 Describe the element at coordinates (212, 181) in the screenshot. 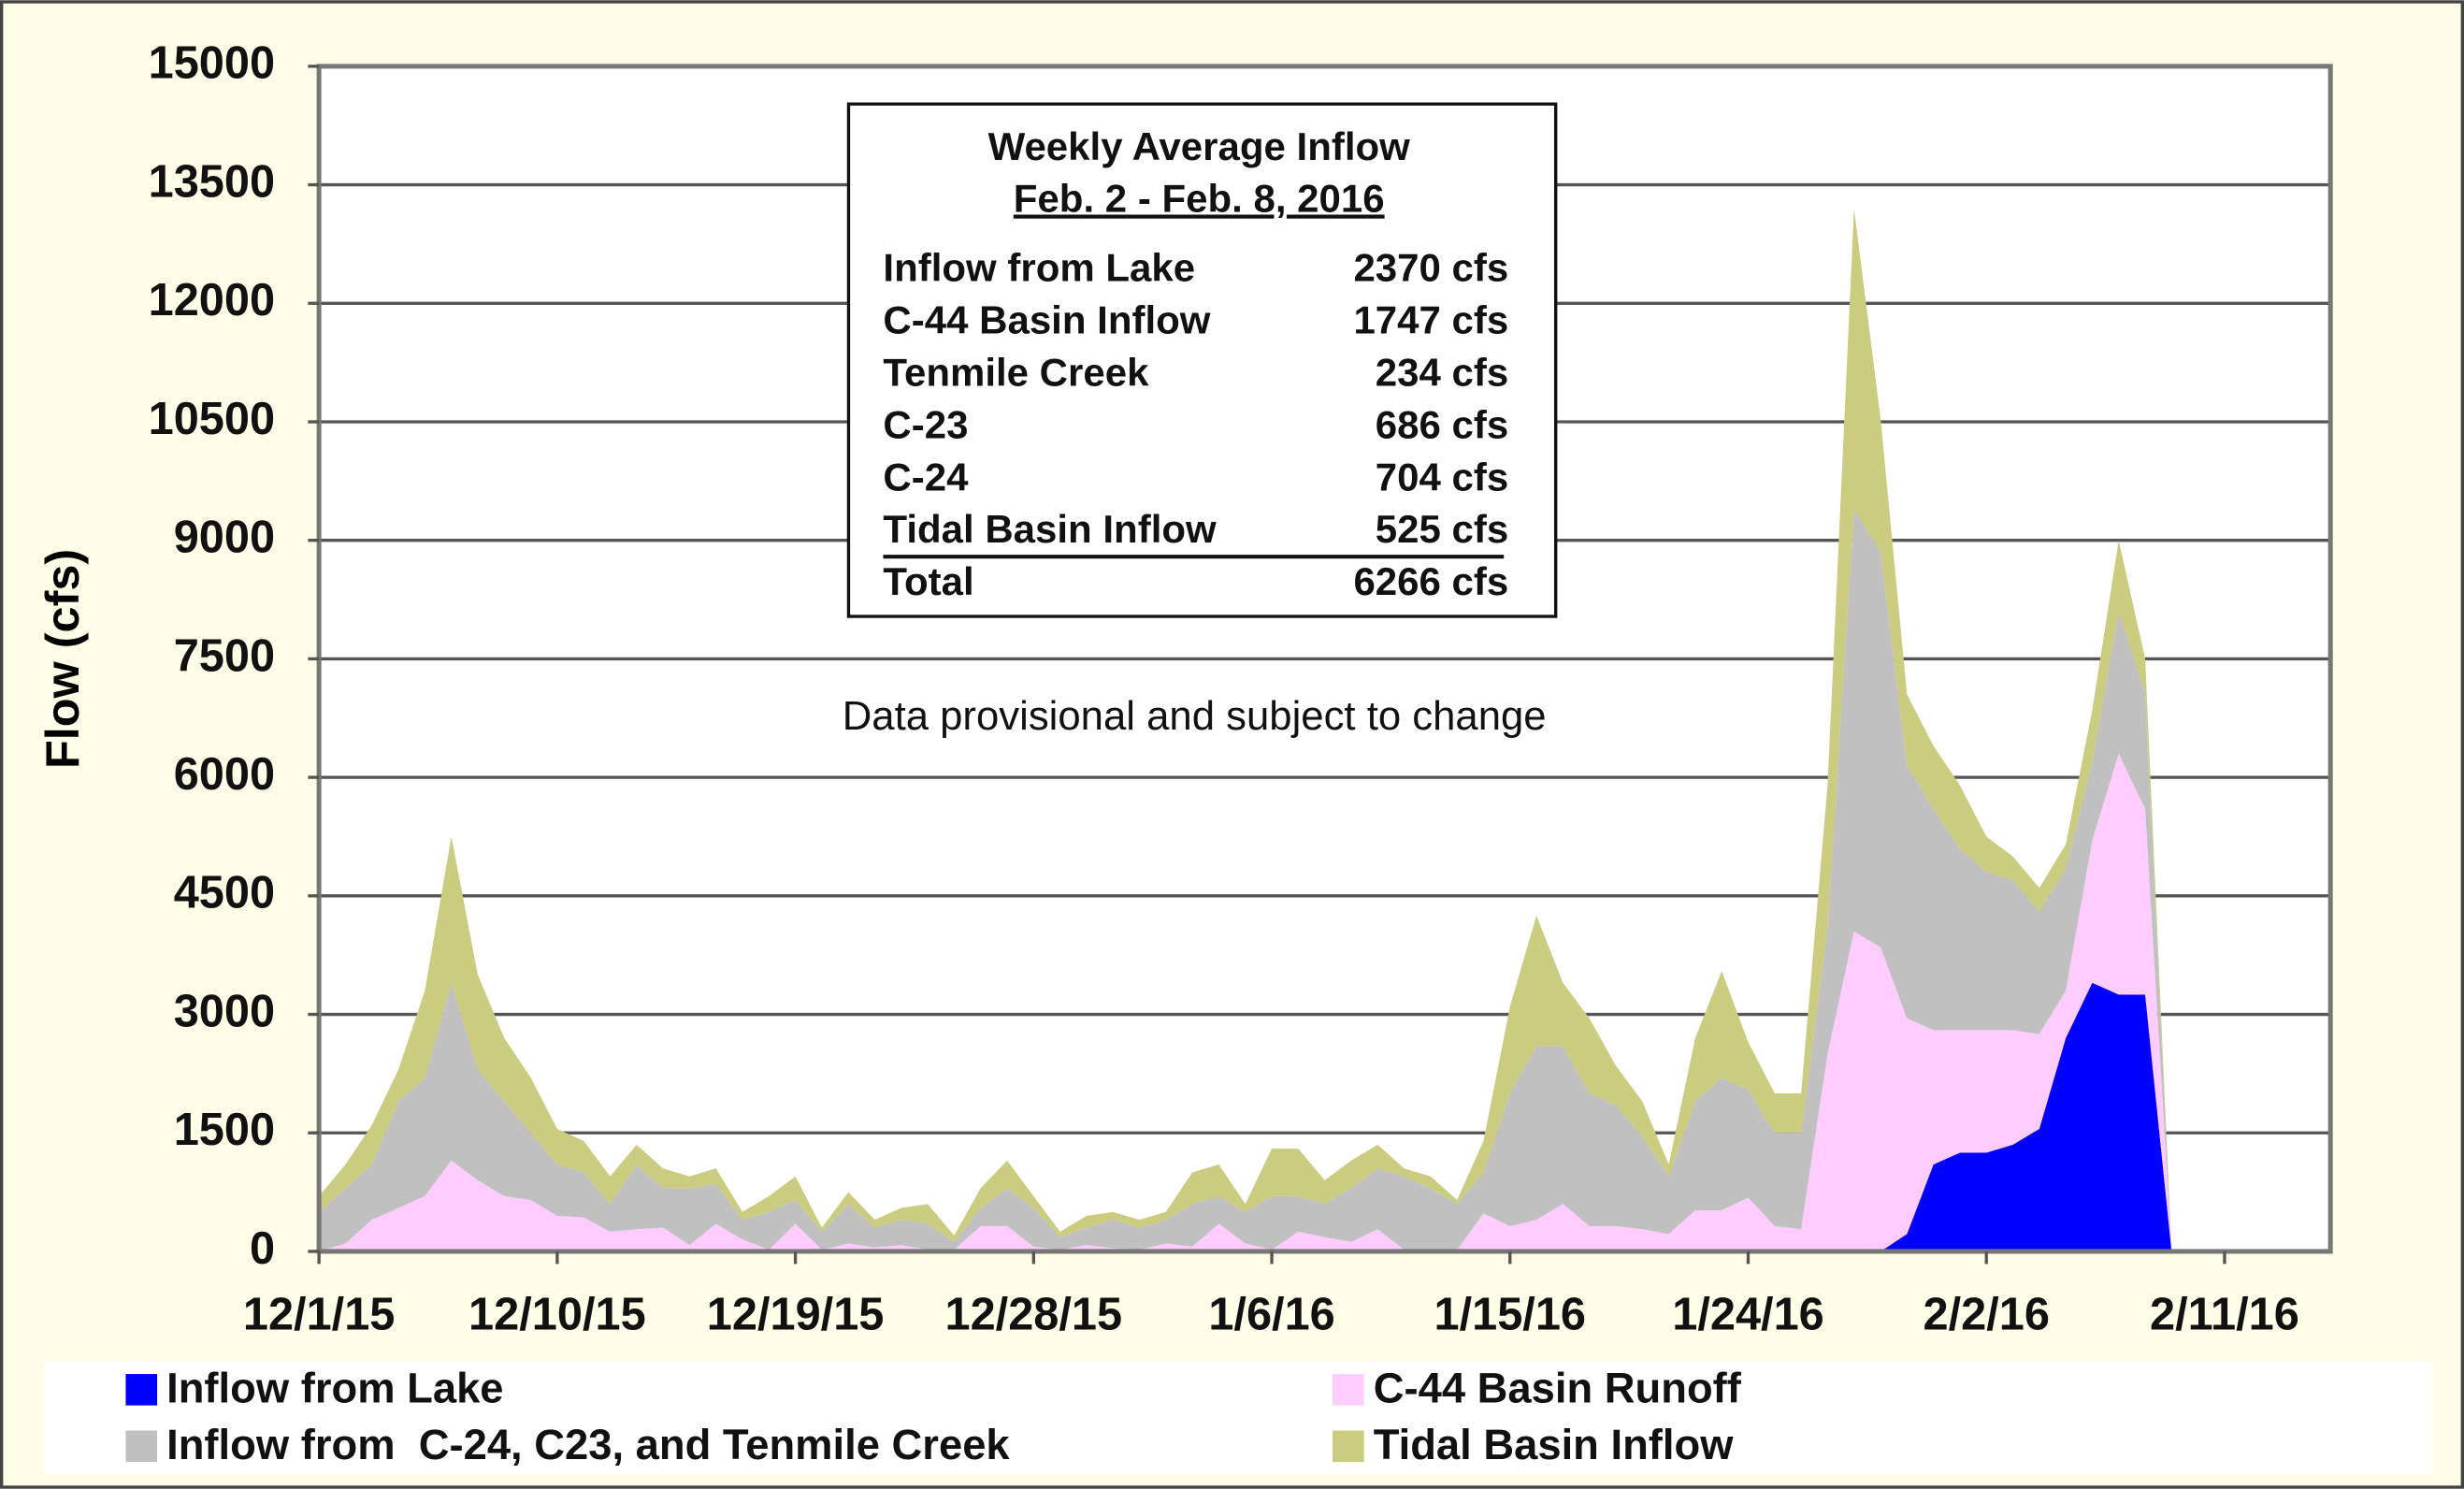

I see `y-tick-label: 13500` at that location.